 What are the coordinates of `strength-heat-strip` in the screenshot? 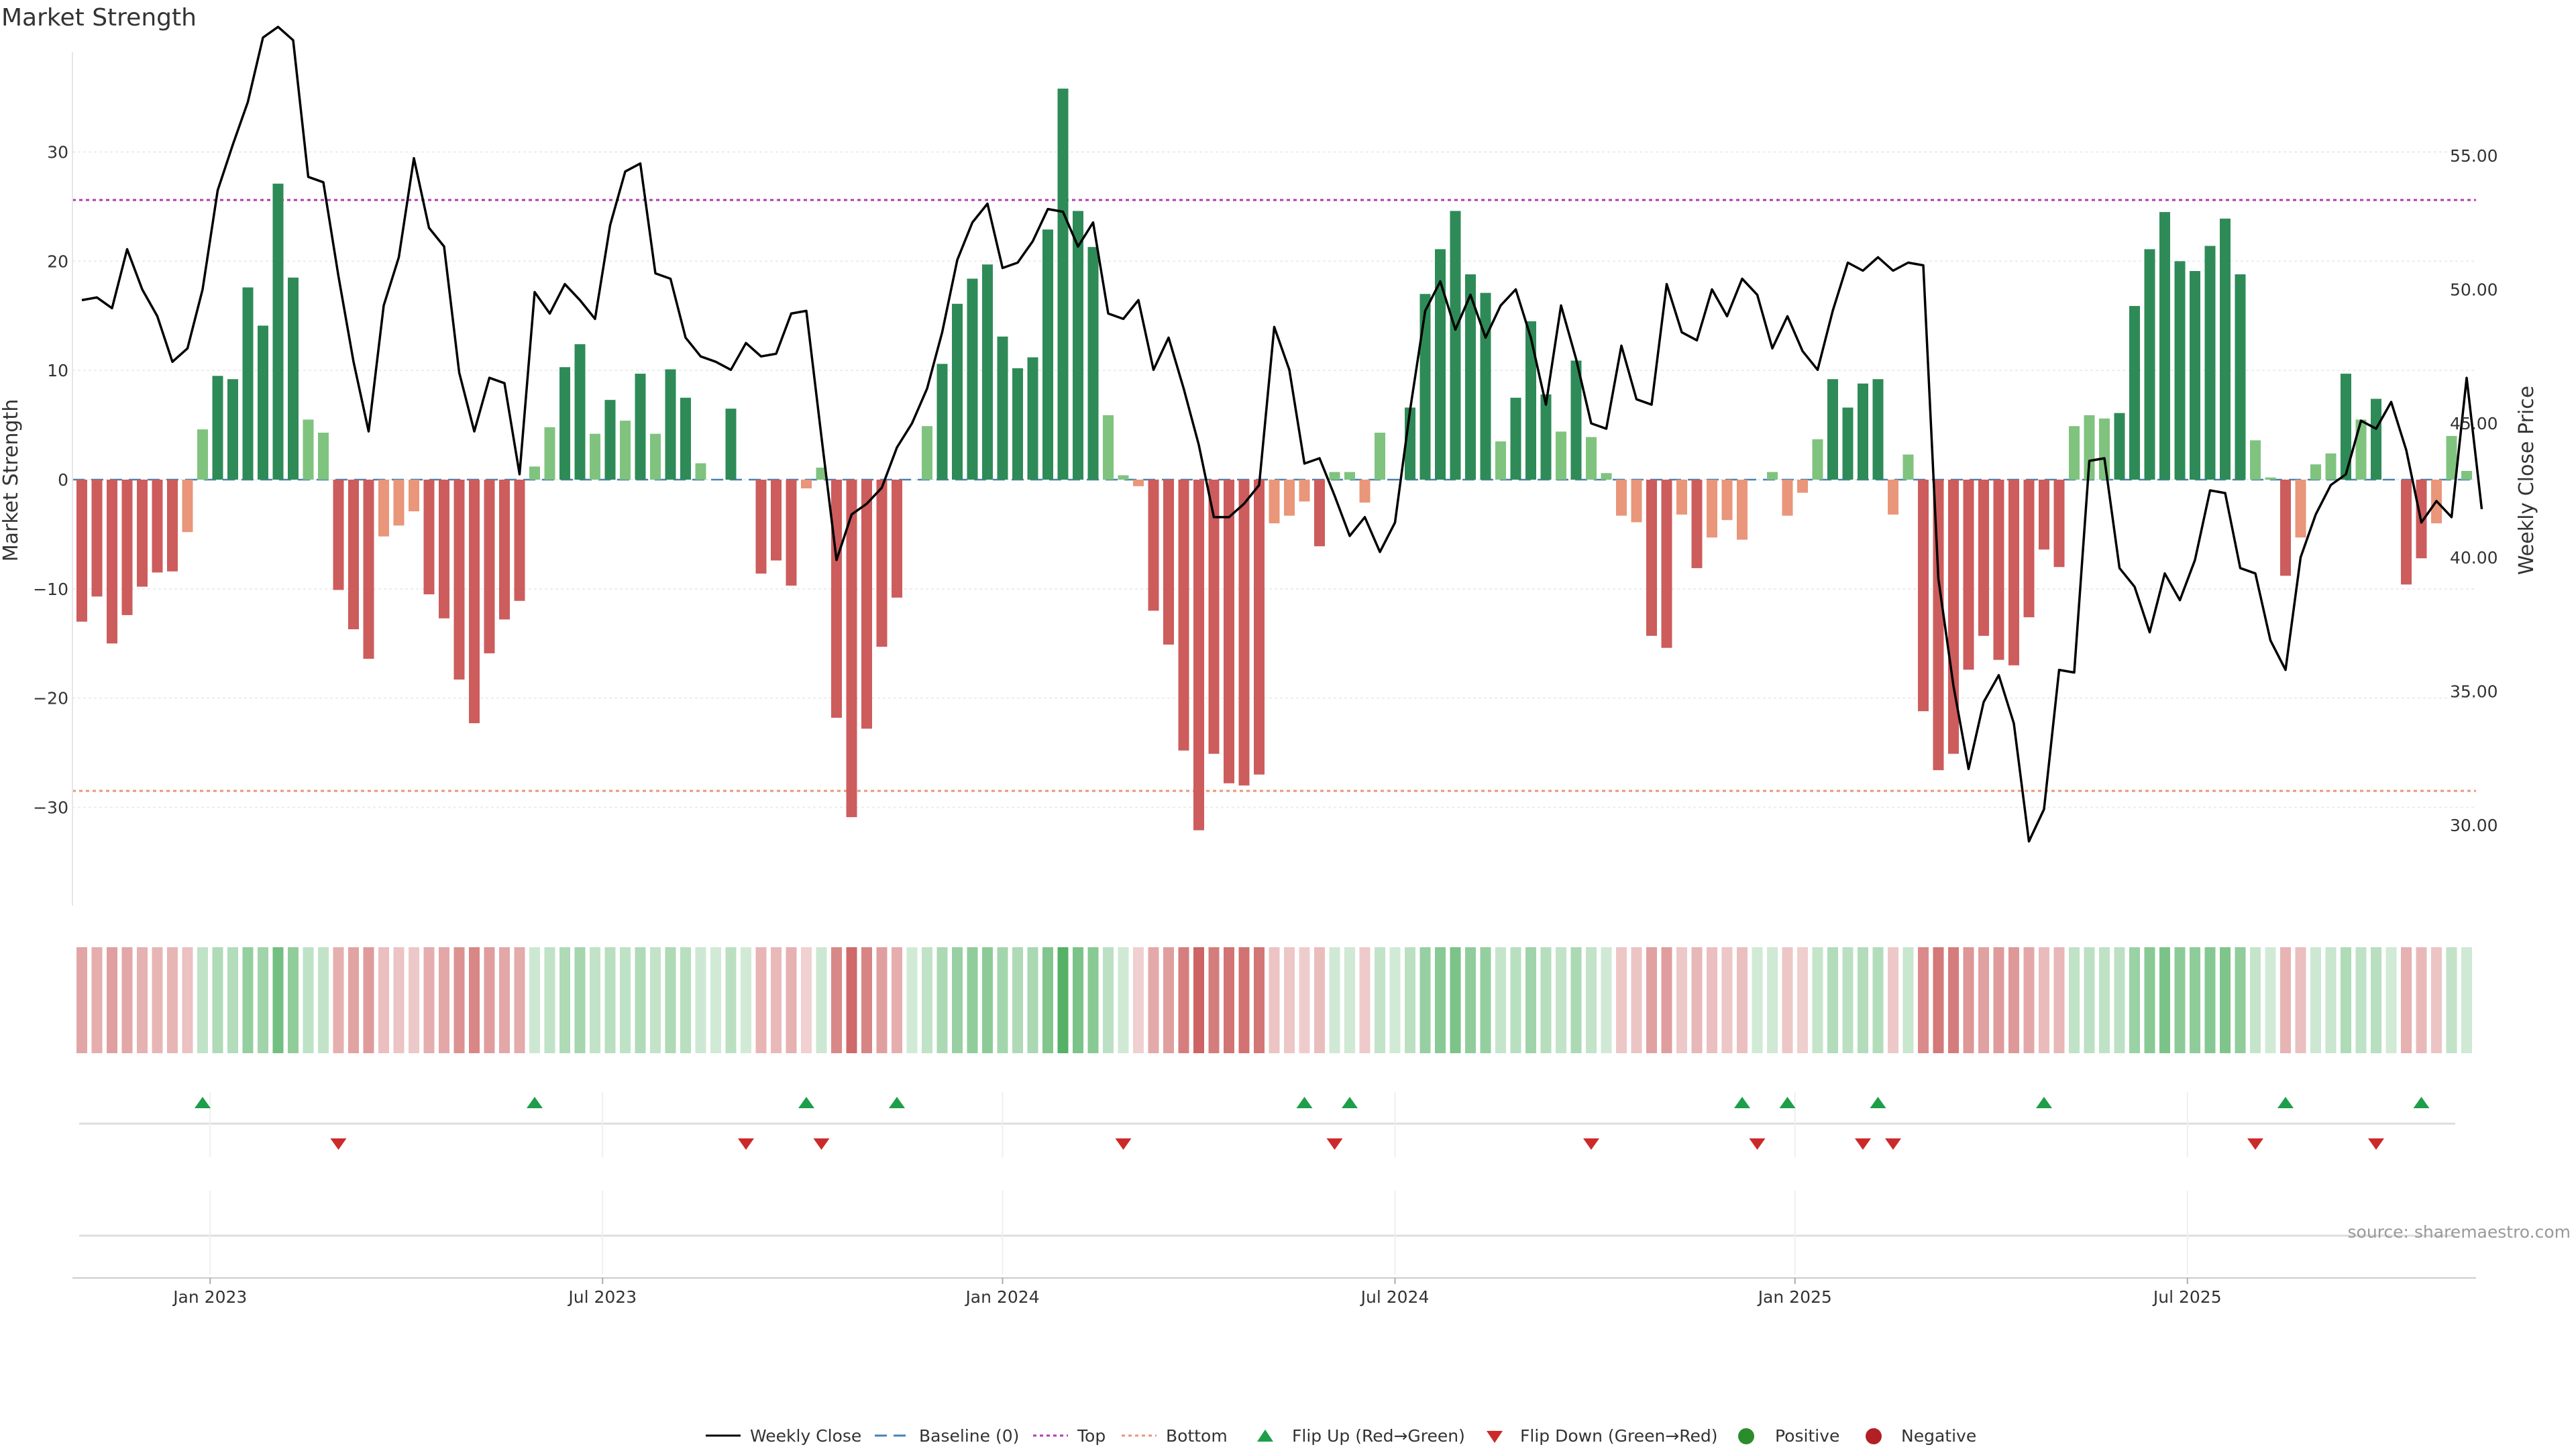 It's located at (1274, 1000).